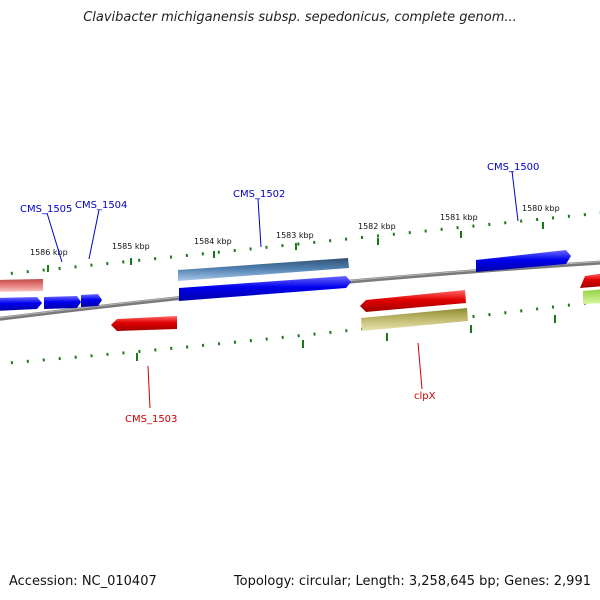  What do you see at coordinates (62, 302) in the screenshot?
I see `feature-cms1505` at bounding box center [62, 302].